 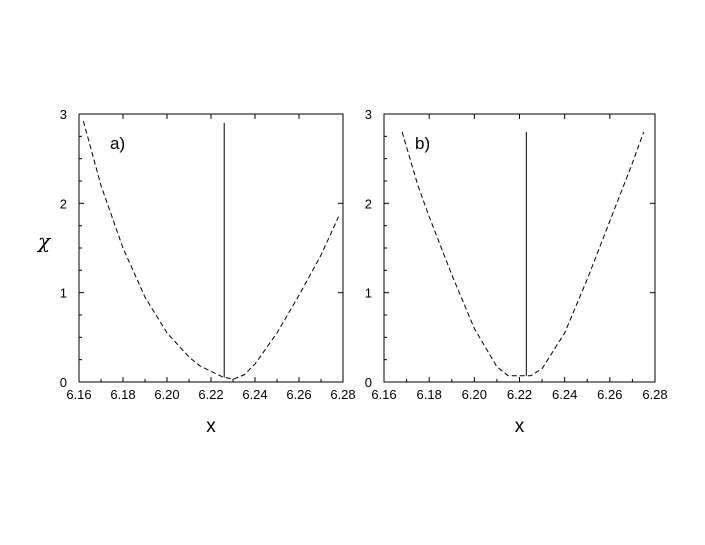 What do you see at coordinates (44, 241) in the screenshot?
I see `y-axis-label: χ` at bounding box center [44, 241].